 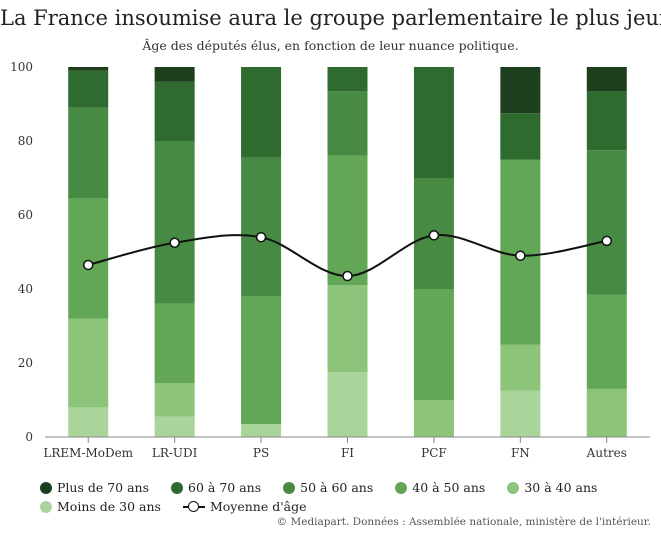 What do you see at coordinates (25, 363) in the screenshot?
I see `y-tick-label: 20` at bounding box center [25, 363].